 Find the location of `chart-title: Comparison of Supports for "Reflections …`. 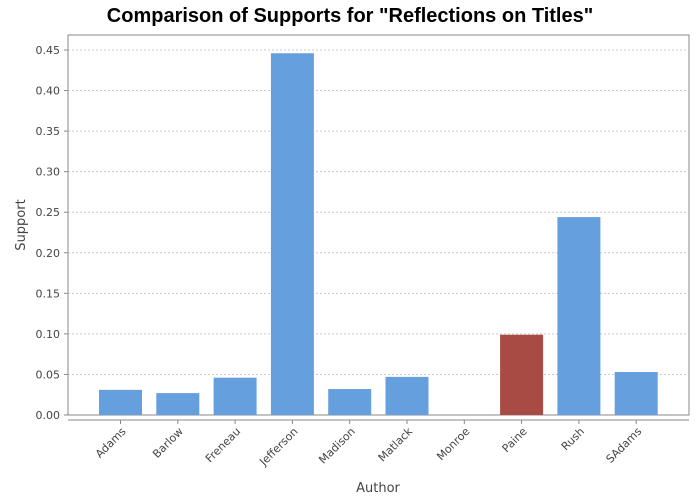

chart-title: Comparison of Supports for "Reflections … is located at coordinates (350, 16).